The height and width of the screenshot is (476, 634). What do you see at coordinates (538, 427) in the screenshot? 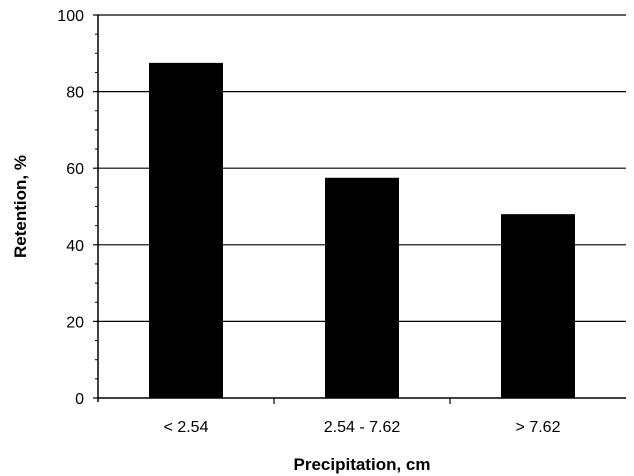
I see `x-tick-label: > 7.62` at bounding box center [538, 427].